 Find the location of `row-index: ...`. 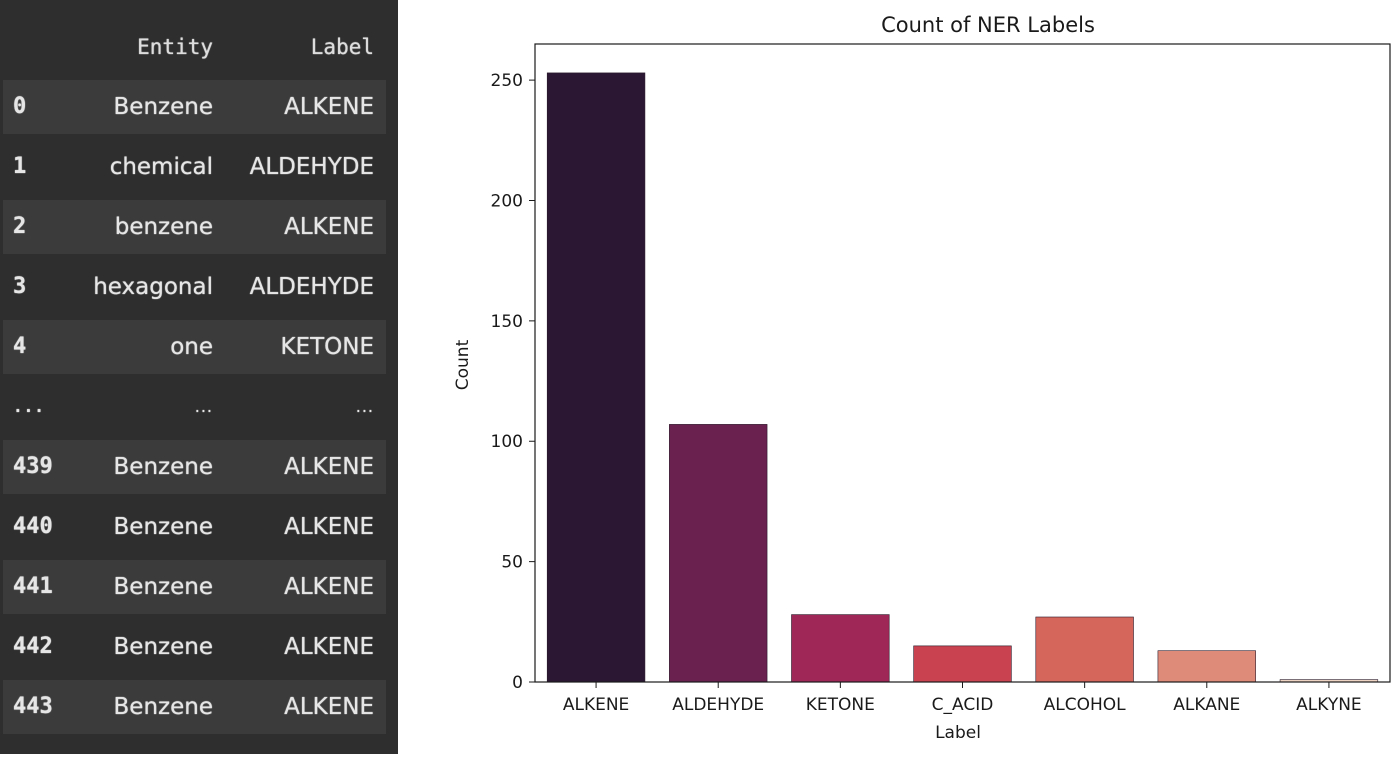

row-index: ... is located at coordinates (29, 406).